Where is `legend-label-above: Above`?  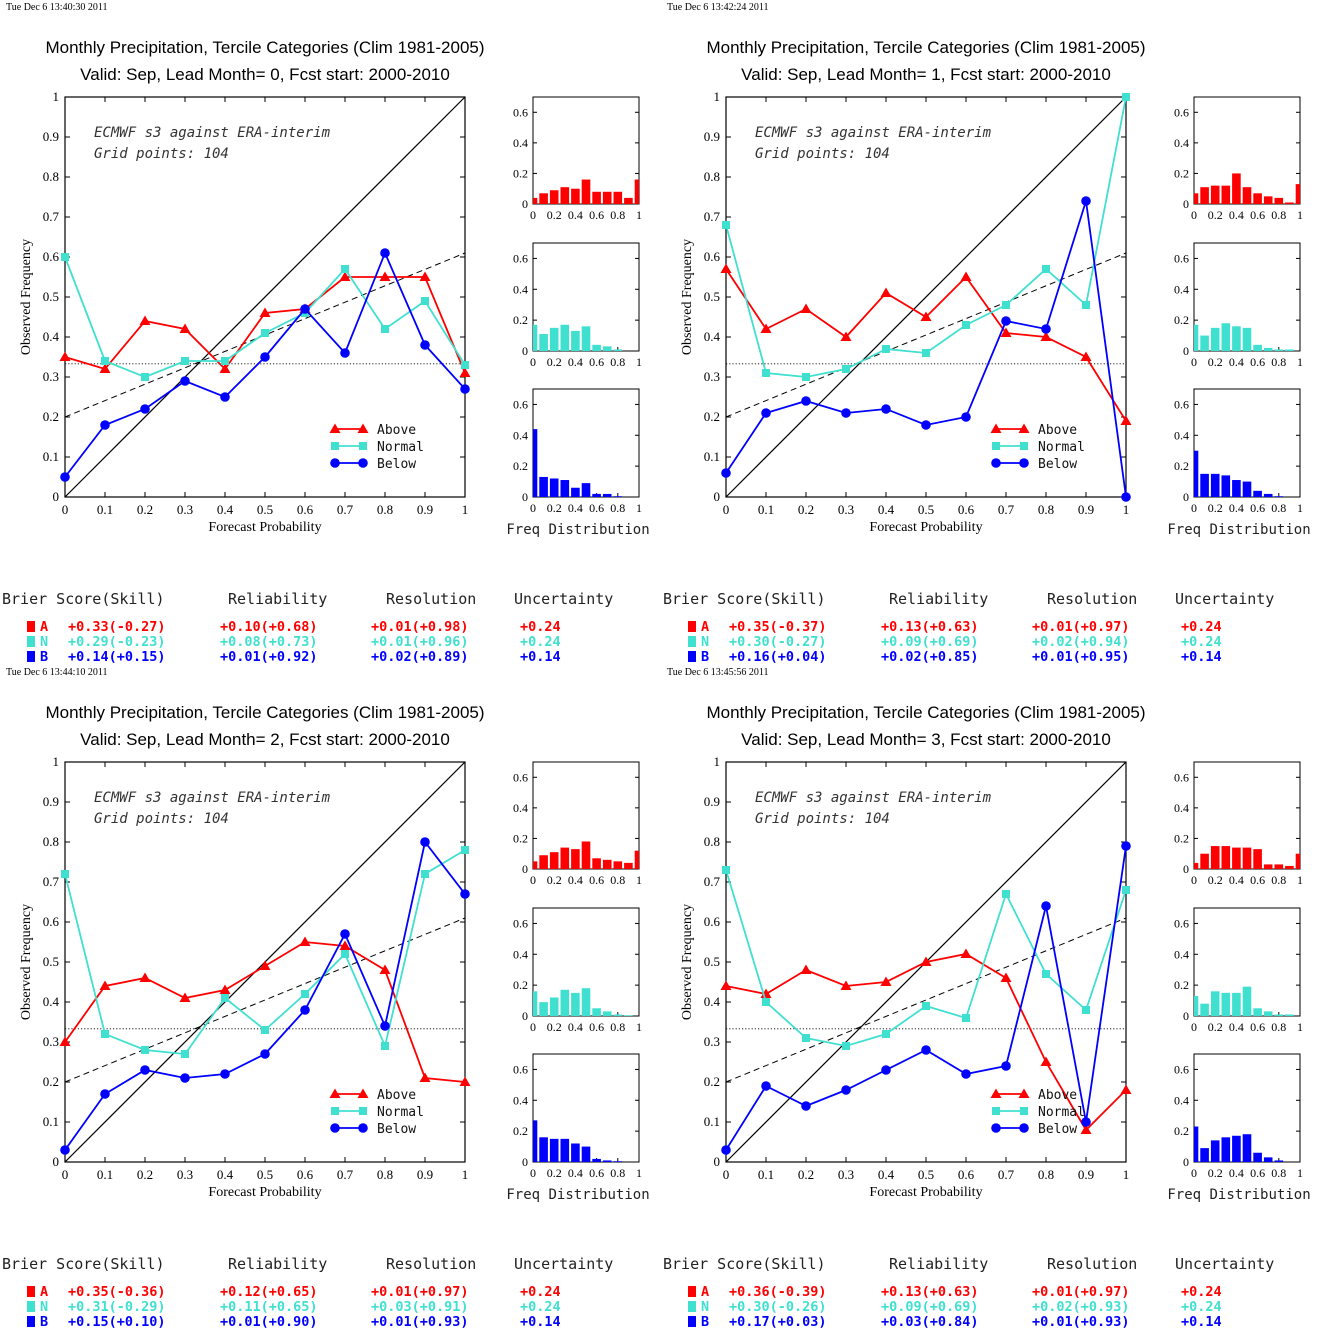 legend-label-above: Above is located at coordinates (1057, 430).